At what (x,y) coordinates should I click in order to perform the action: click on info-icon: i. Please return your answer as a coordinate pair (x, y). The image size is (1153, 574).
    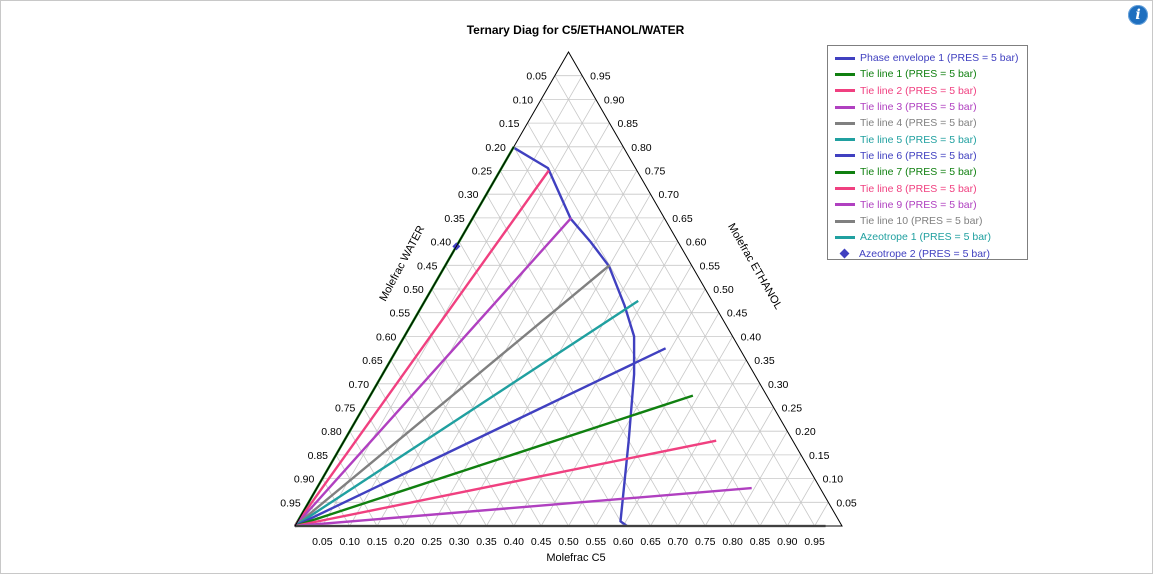
    Looking at the image, I should click on (1138, 15).